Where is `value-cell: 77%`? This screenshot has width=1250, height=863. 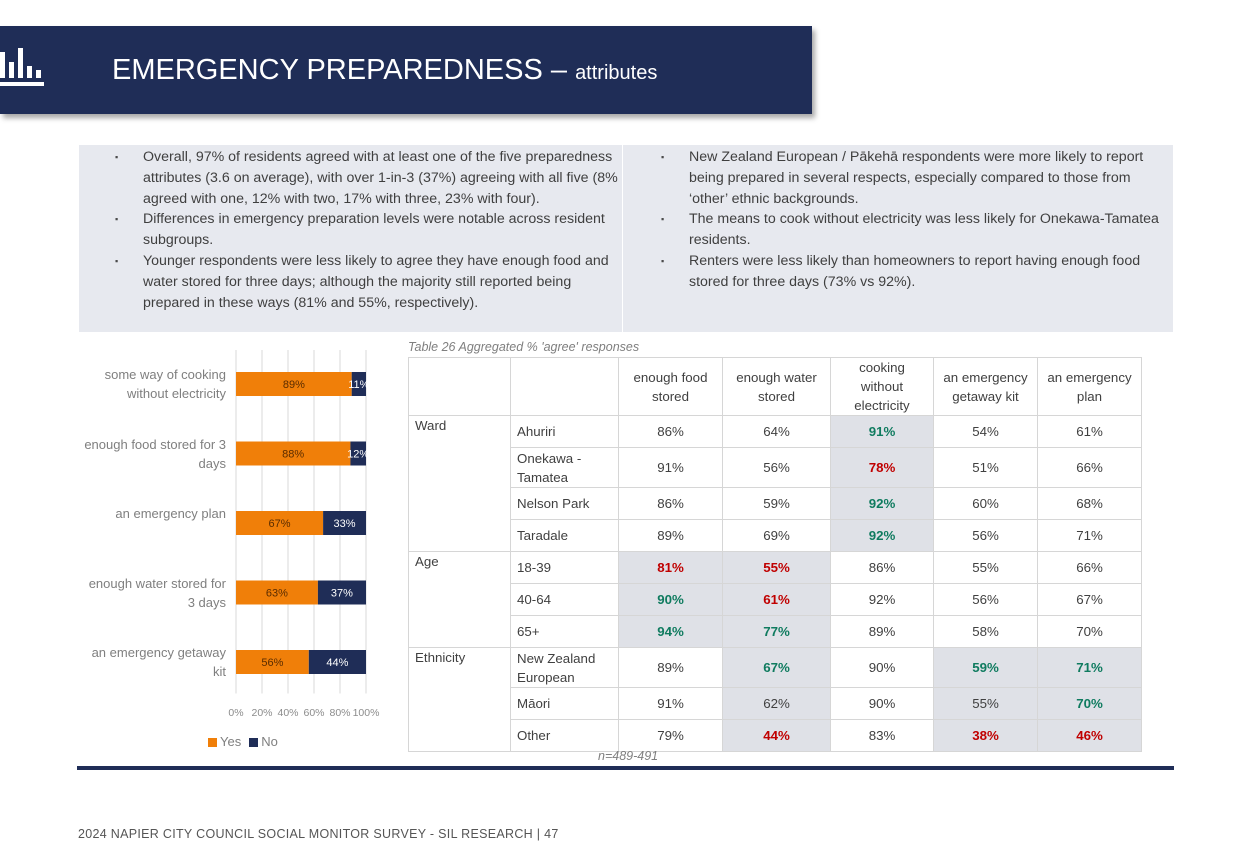
value-cell: 77% is located at coordinates (776, 631).